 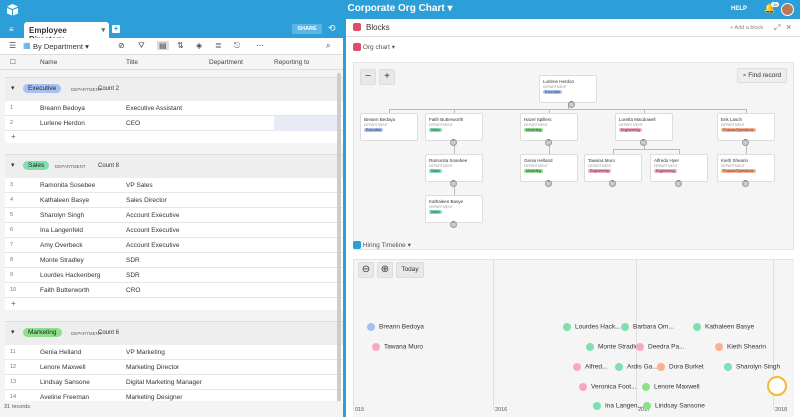 What do you see at coordinates (613, 168) in the screenshot?
I see `org-card: Tawana Muro DEPARTMENT Engineering` at bounding box center [613, 168].